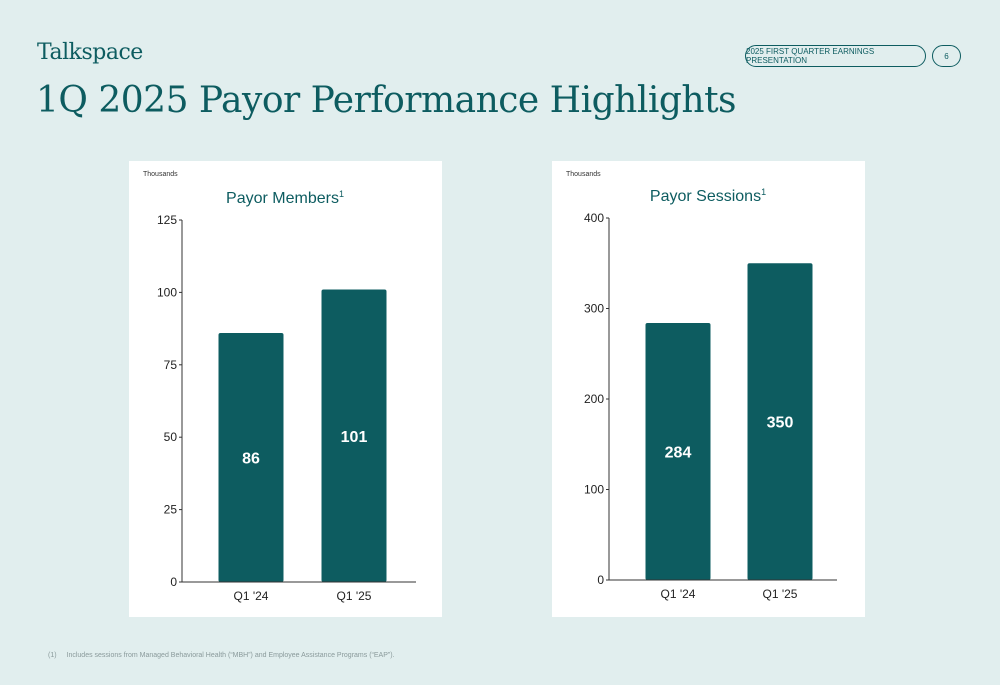 This screenshot has height=685, width=1000. I want to click on data-label-1: 350, so click(780, 423).